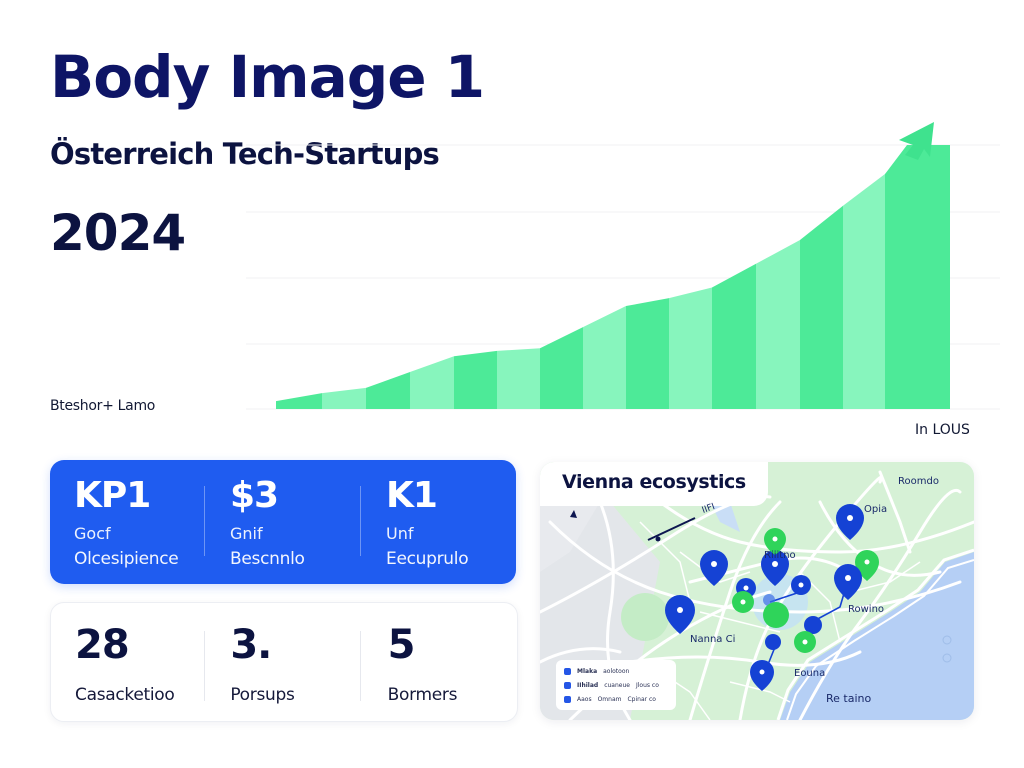  What do you see at coordinates (267, 559) in the screenshot?
I see `kpi-description: Bescnnlo` at bounding box center [267, 559].